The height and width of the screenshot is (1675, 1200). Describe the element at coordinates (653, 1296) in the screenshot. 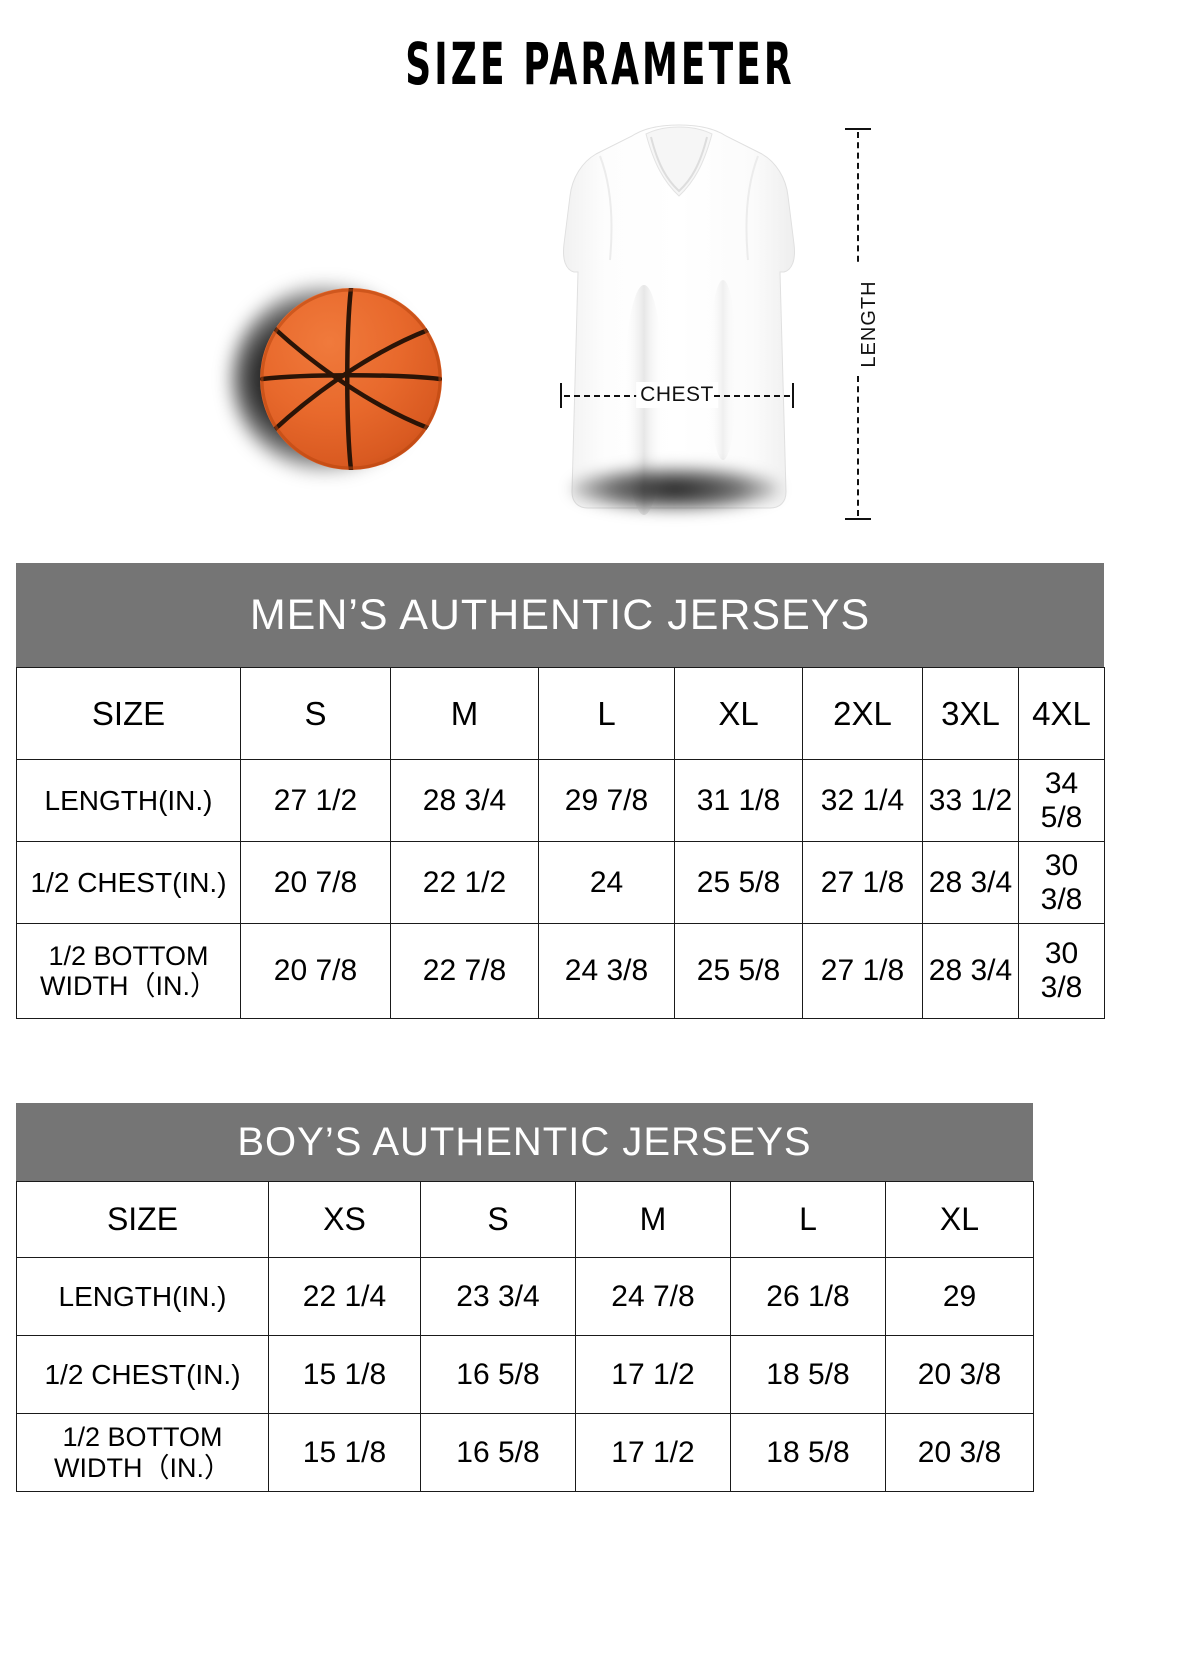

I see `measurement-cell: 24 7/8` at that location.